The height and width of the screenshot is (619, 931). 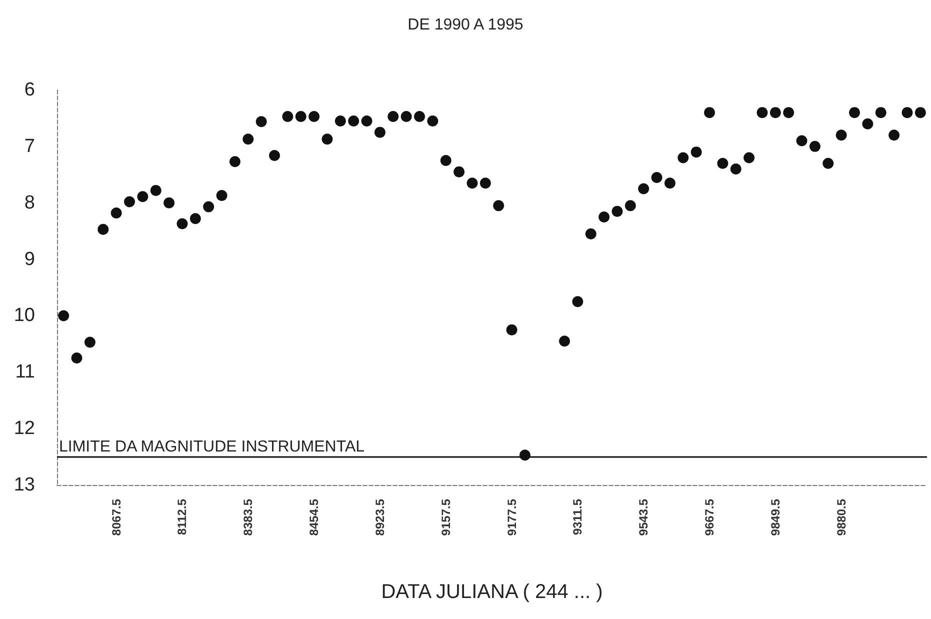 I want to click on y-tick-label: 7, so click(x=29, y=146).